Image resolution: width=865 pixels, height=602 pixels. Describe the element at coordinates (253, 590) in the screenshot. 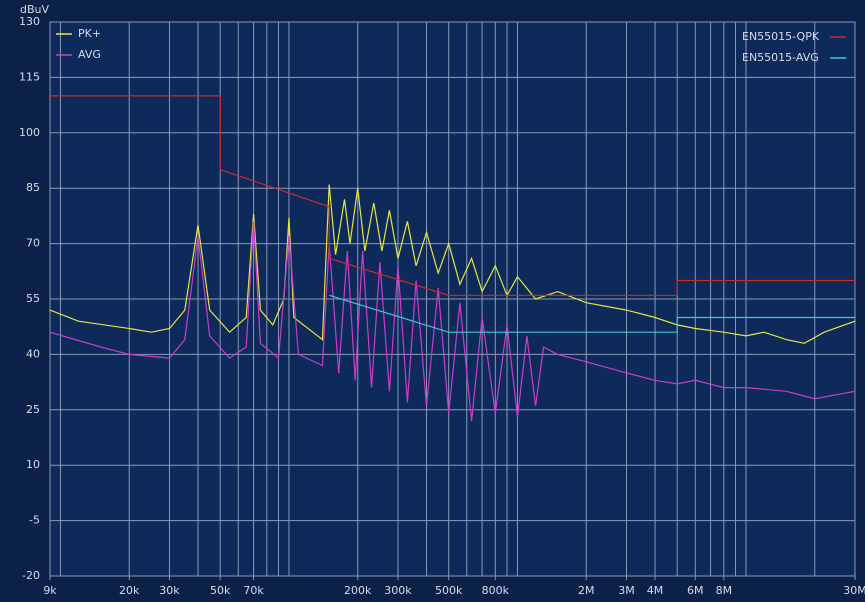

I see `x-tick-label: 70k` at that location.